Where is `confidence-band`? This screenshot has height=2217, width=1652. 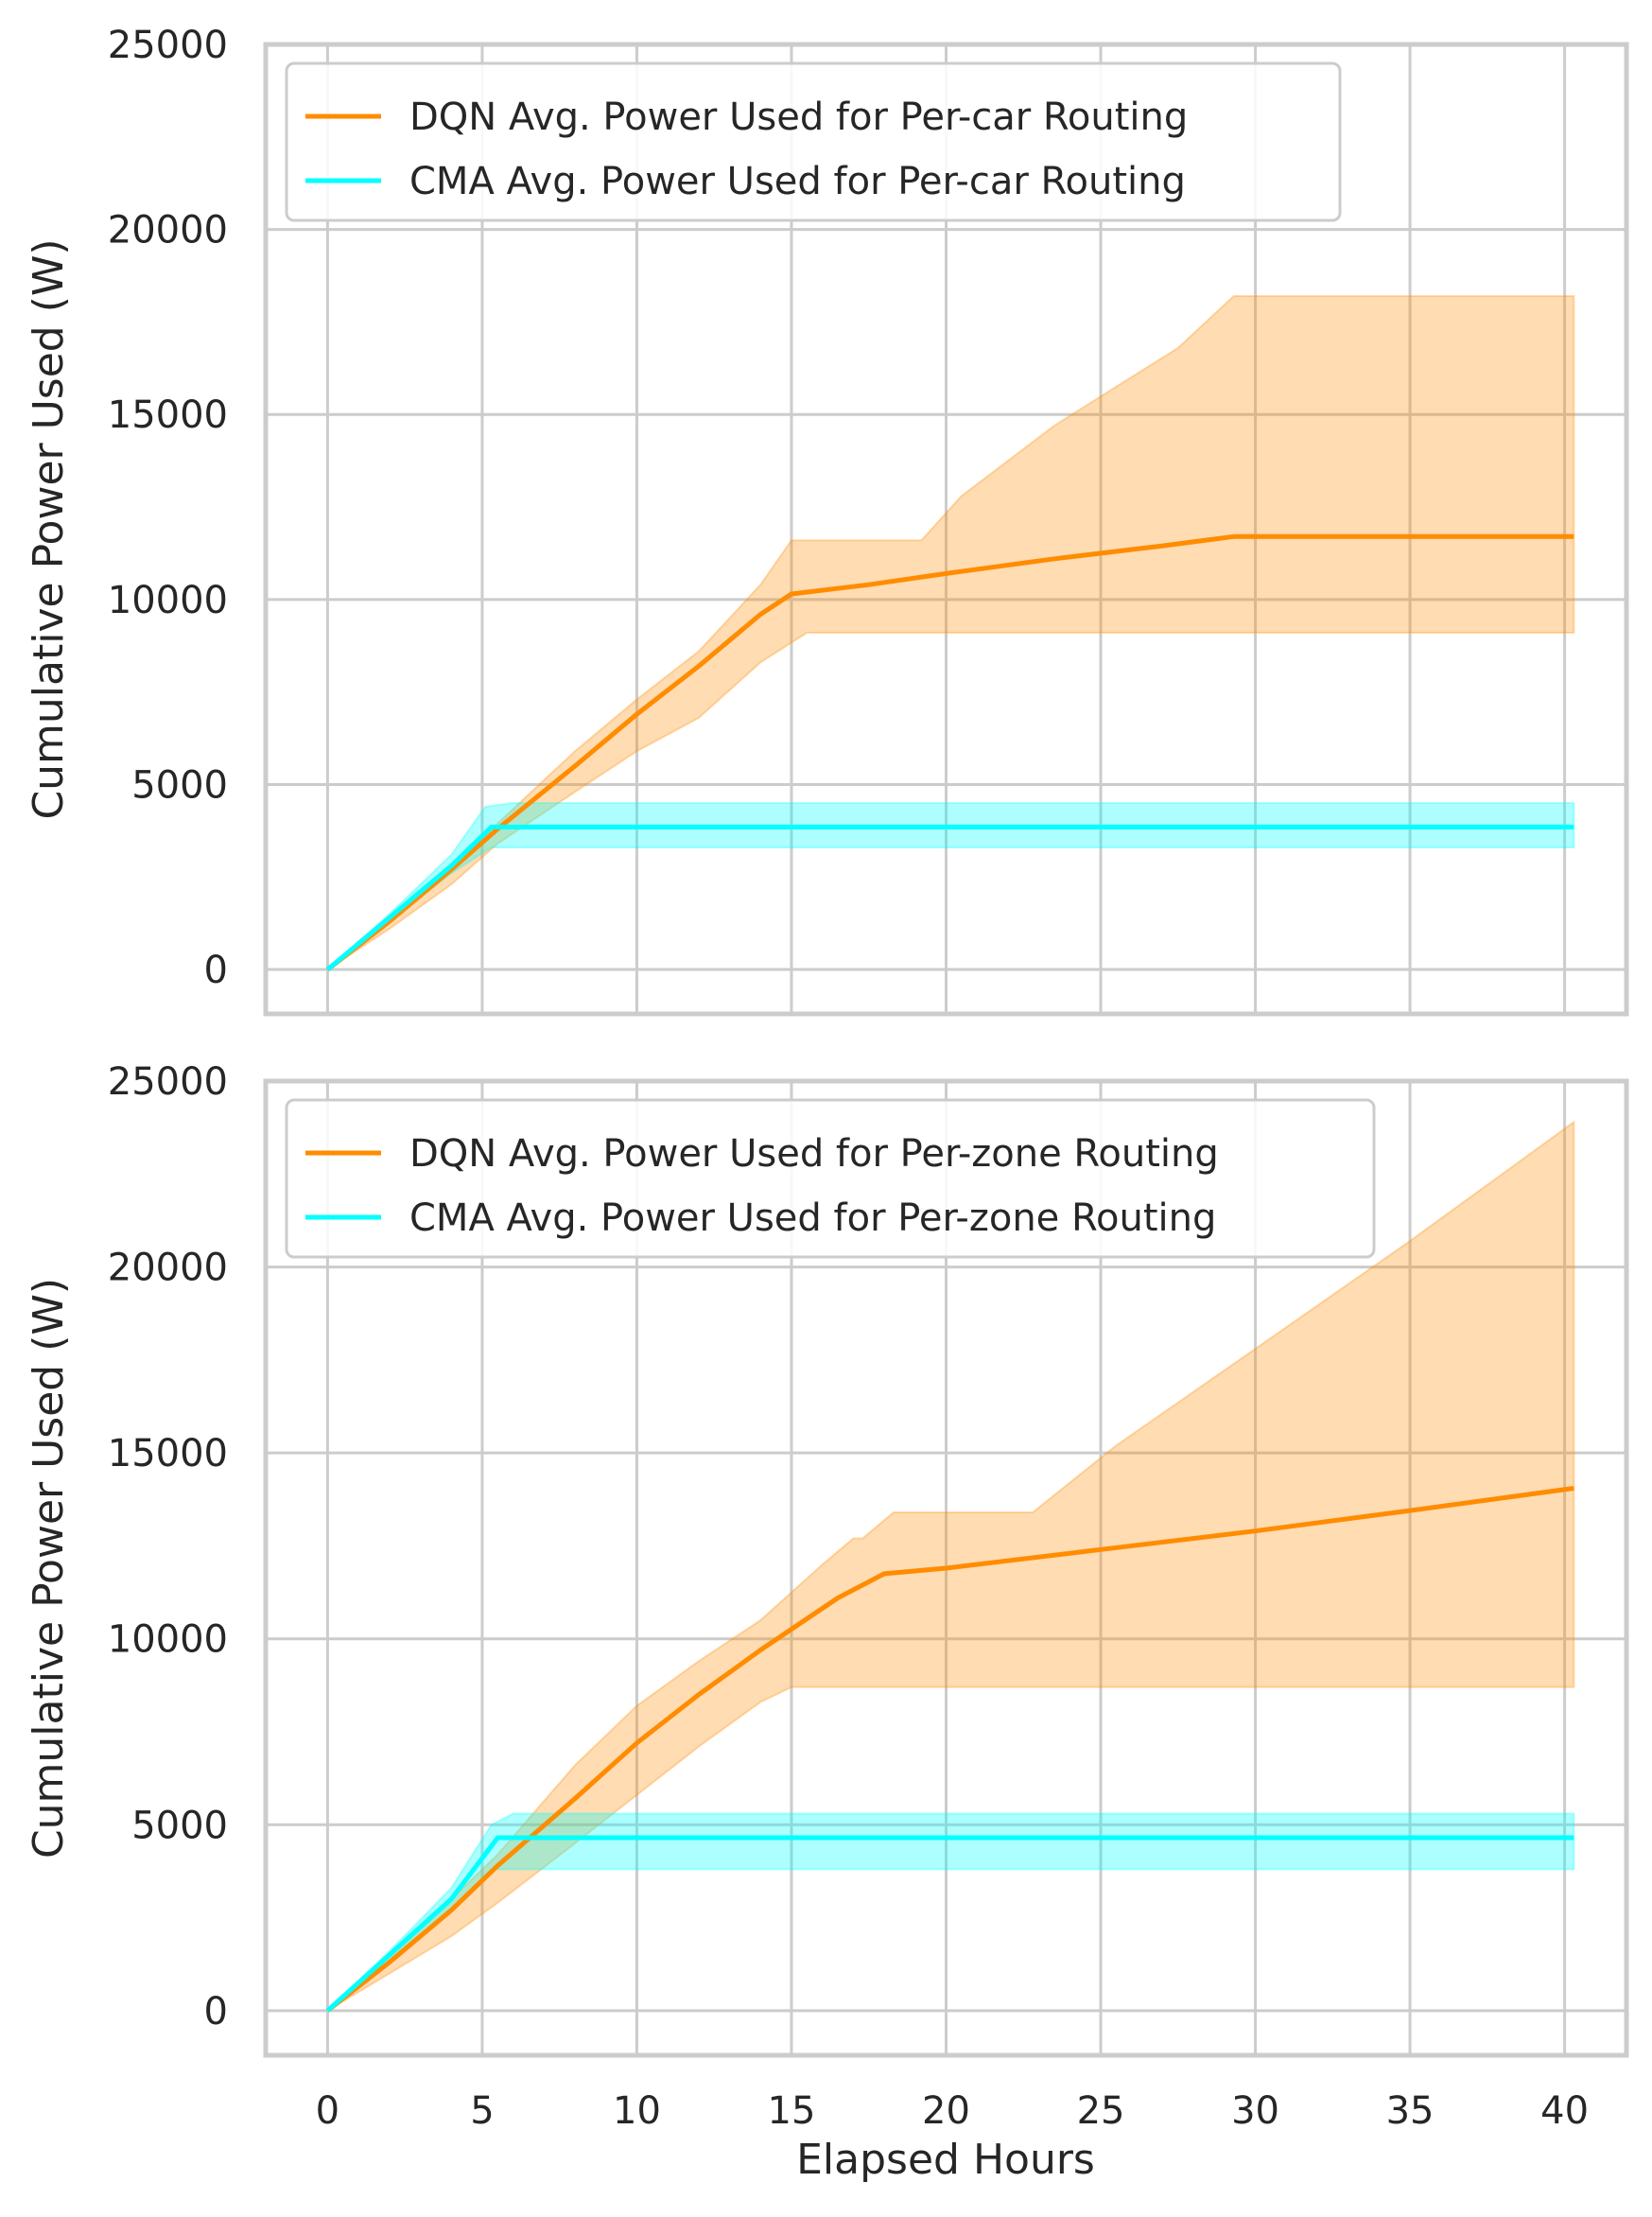 confidence-band is located at coordinates (951, 1912).